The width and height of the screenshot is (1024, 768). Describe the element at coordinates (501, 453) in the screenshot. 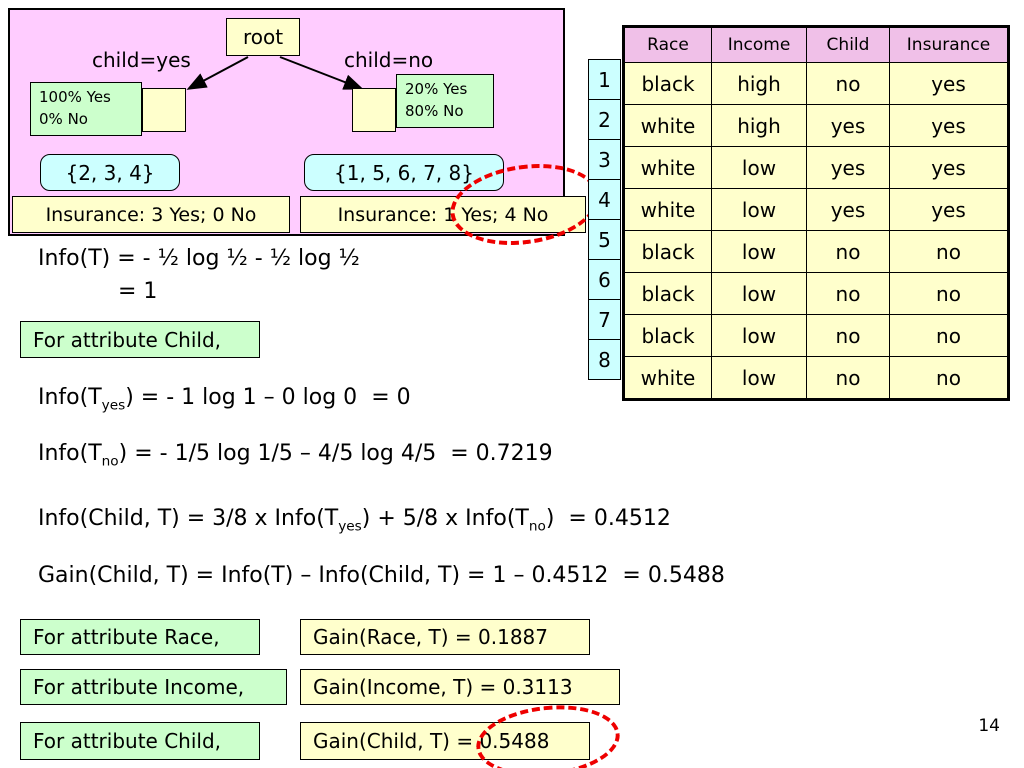

I see `formula-result: = 0.7219` at that location.